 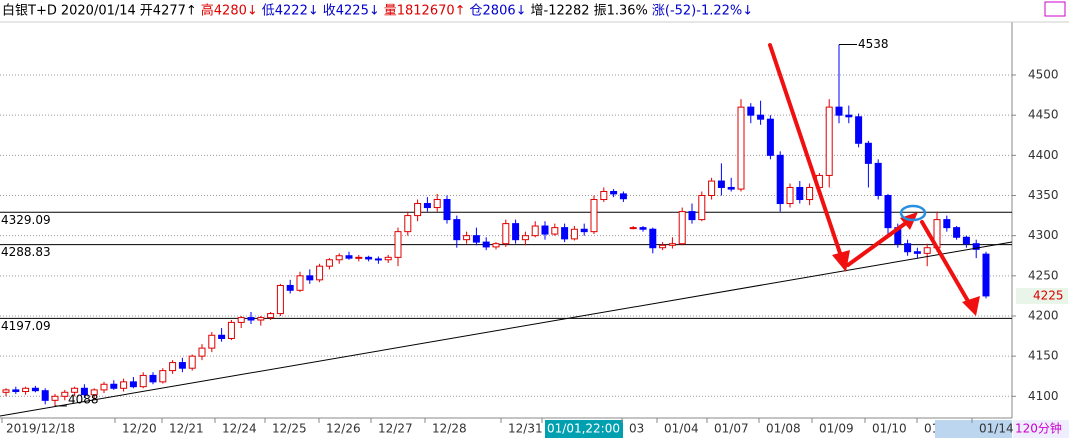 I want to click on header-item: 量1812670↑, so click(x=425, y=11).